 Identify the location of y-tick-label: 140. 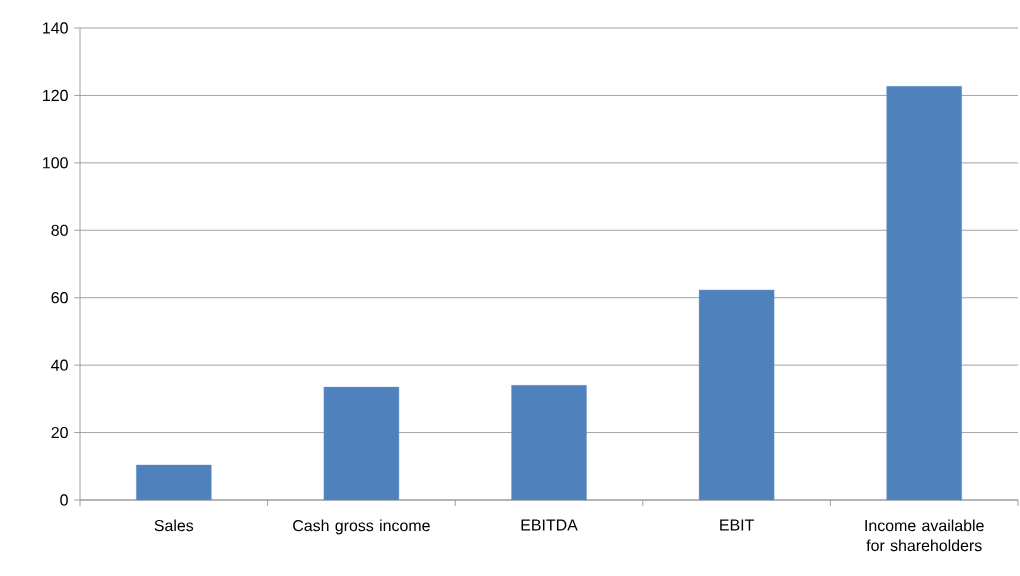
(55, 28).